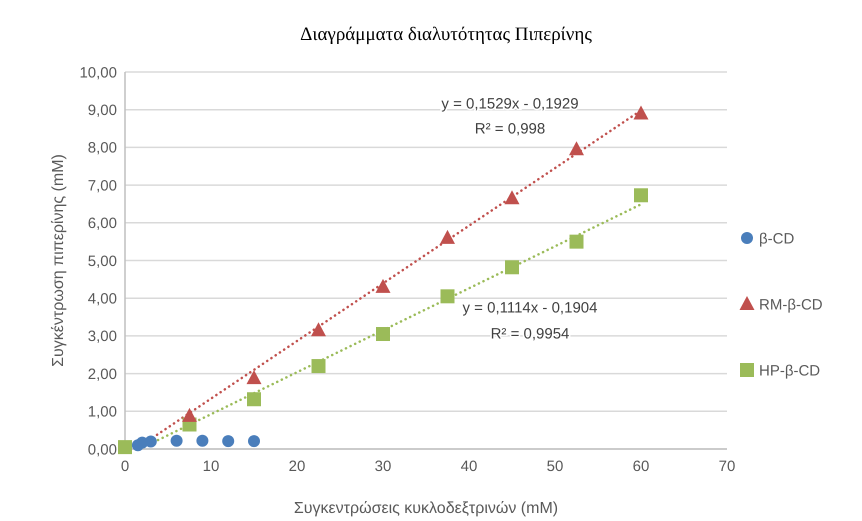 Image resolution: width=862 pixels, height=521 pixels. I want to click on x-tick-label: 50, so click(555, 466).